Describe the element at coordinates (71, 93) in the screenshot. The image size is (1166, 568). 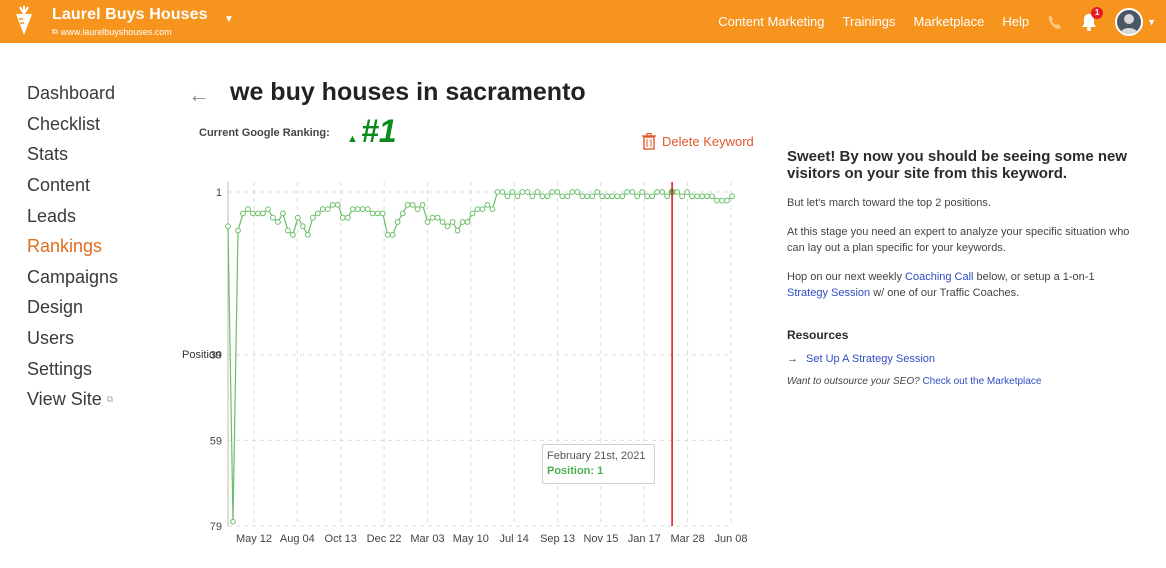
I see `sidebar-item-dashboard: Dashboard` at that location.